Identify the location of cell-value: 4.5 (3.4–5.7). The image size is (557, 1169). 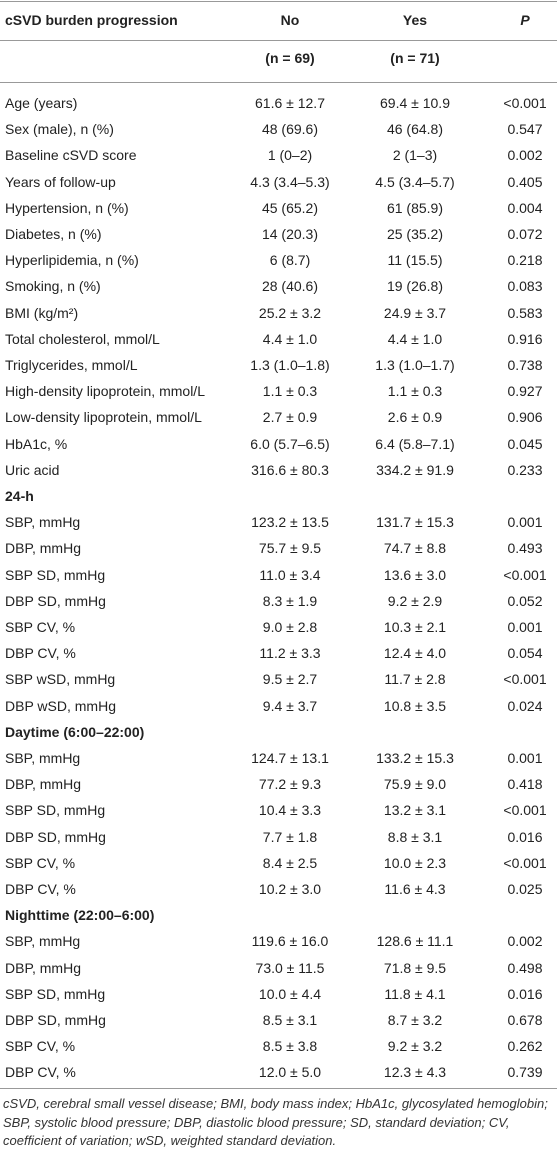
(415, 181).